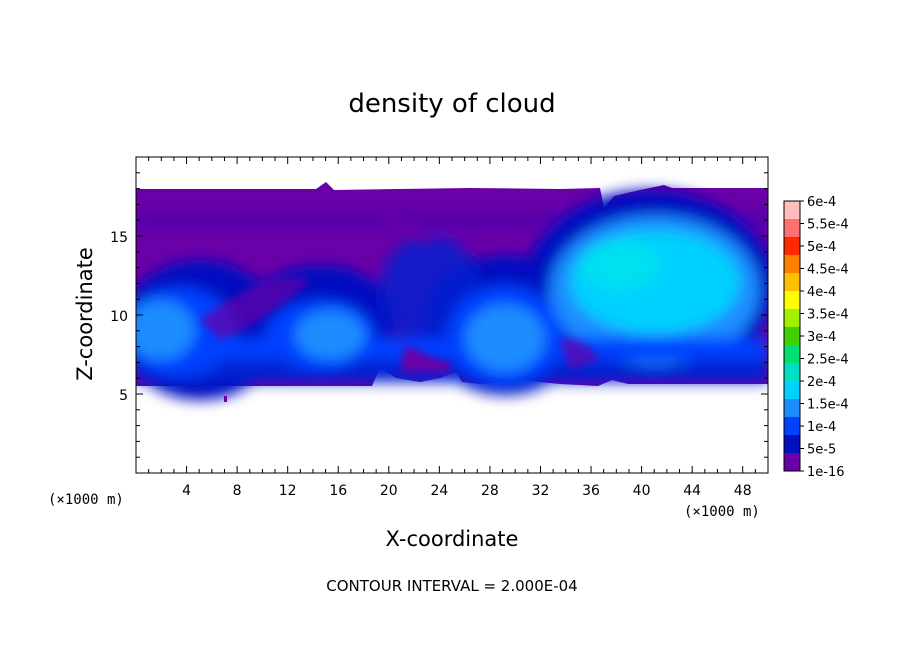 The image size is (904, 654). I want to click on chart-title: density of cloud, so click(451, 104).